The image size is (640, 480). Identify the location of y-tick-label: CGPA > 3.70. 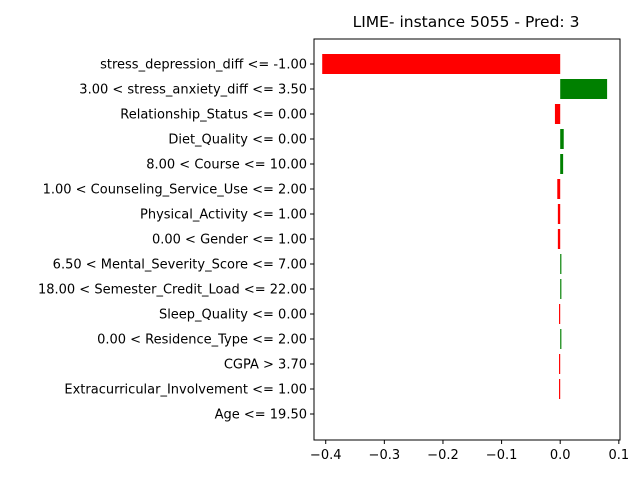
(265, 365).